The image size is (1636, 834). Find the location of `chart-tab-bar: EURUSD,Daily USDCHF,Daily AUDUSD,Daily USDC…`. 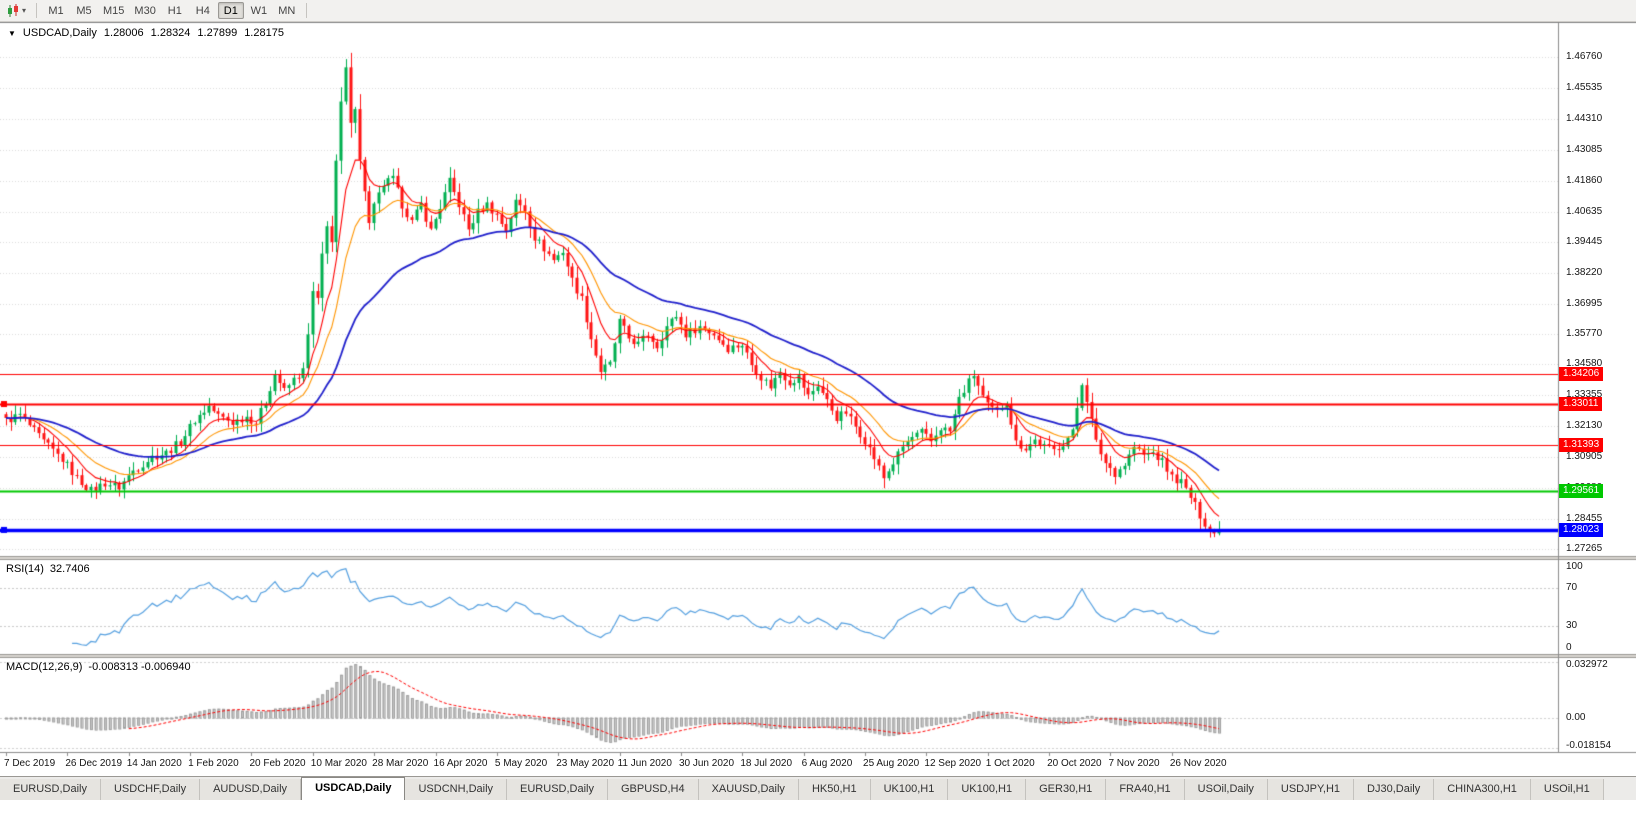

chart-tab-bar: EURUSD,Daily USDCHF,Daily AUDUSD,Daily USDC… is located at coordinates (818, 788).